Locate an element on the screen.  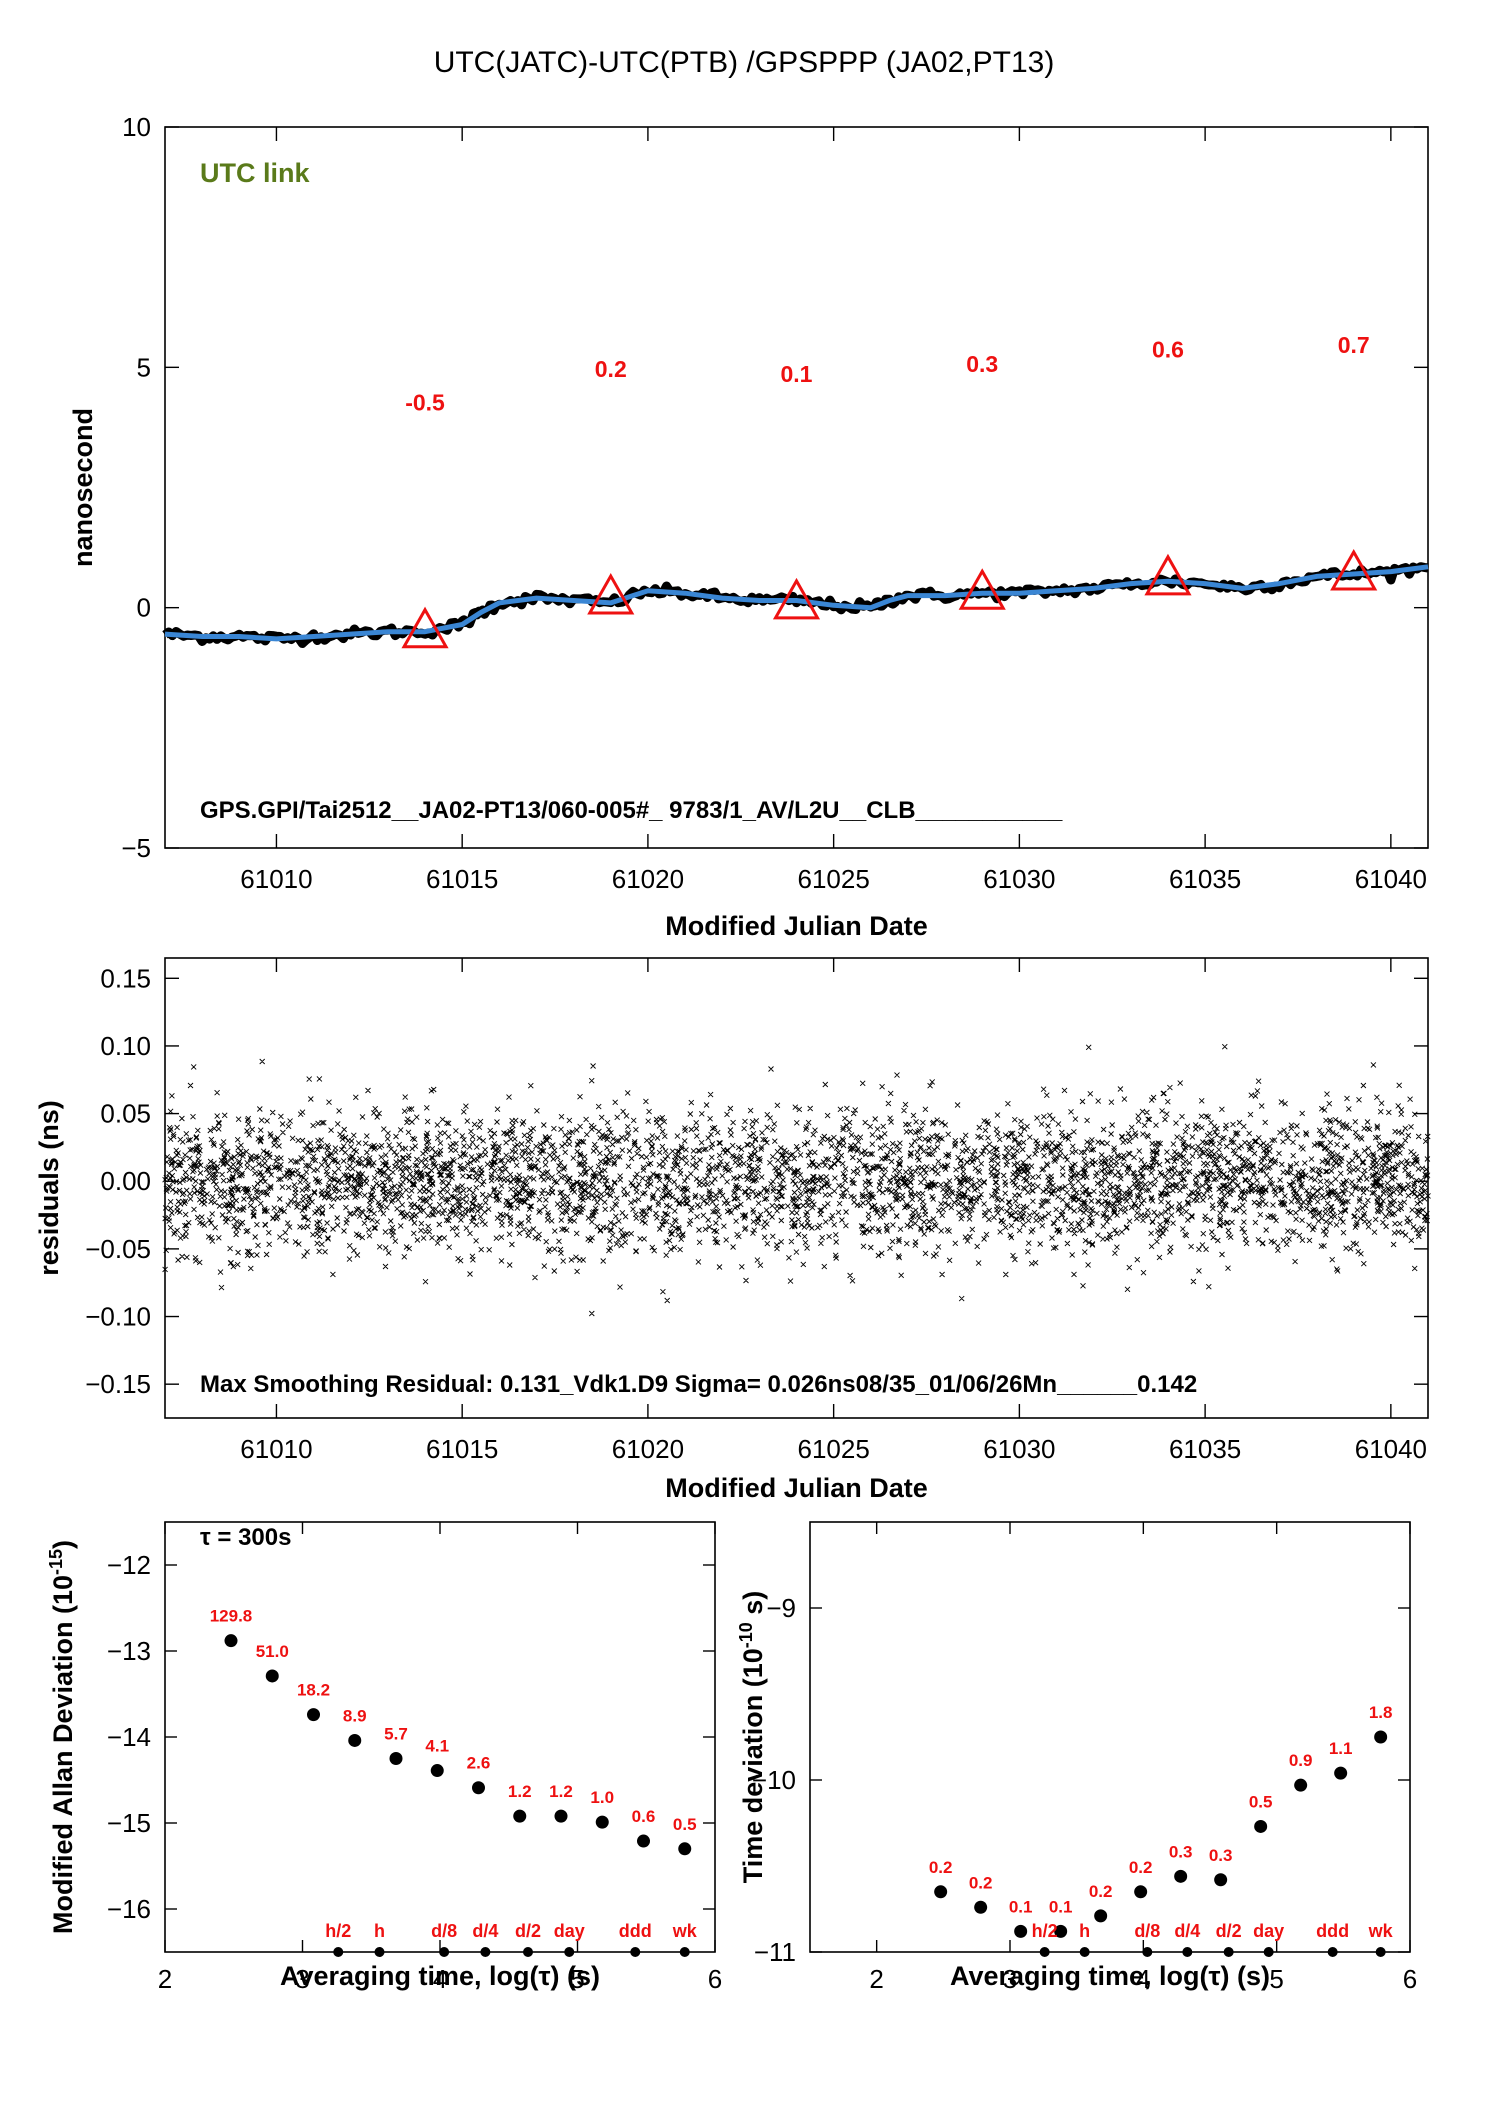
point-label: 1.2 is located at coordinates (520, 1791).